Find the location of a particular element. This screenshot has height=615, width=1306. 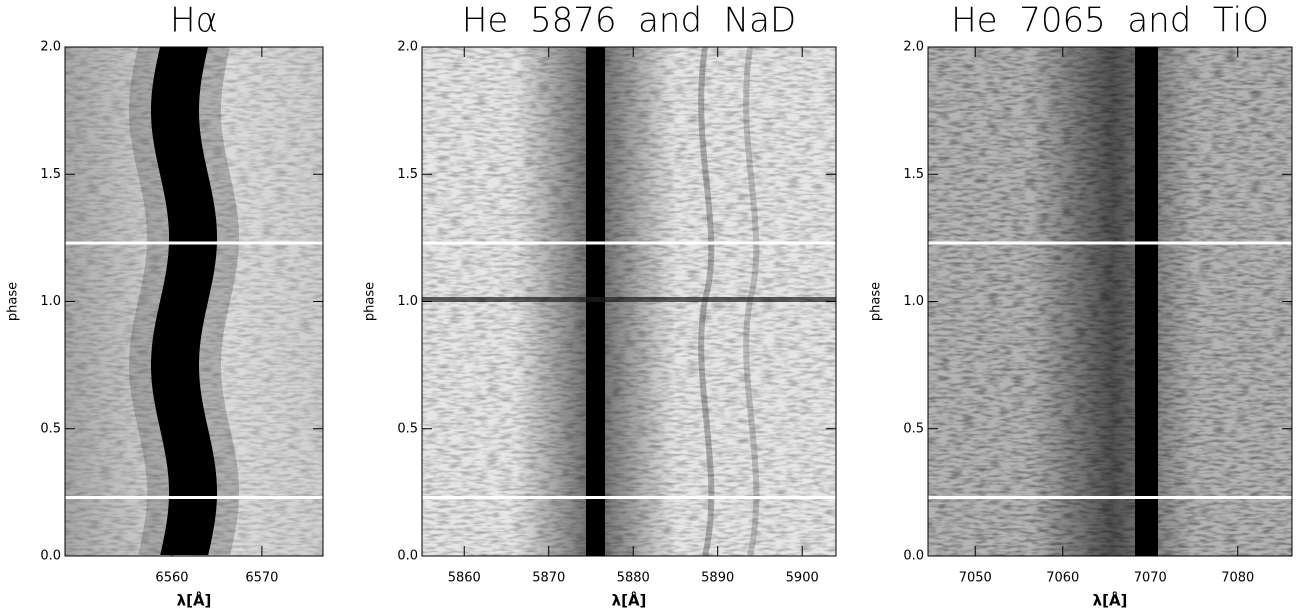

x-tick-label: 7060 is located at coordinates (1062, 578).